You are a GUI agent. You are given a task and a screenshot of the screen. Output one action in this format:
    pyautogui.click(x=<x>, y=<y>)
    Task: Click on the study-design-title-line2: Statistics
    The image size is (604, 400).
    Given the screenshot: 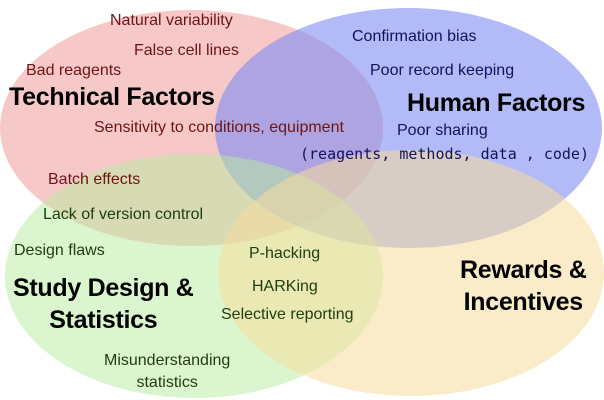 What is the action you would take?
    pyautogui.click(x=103, y=320)
    